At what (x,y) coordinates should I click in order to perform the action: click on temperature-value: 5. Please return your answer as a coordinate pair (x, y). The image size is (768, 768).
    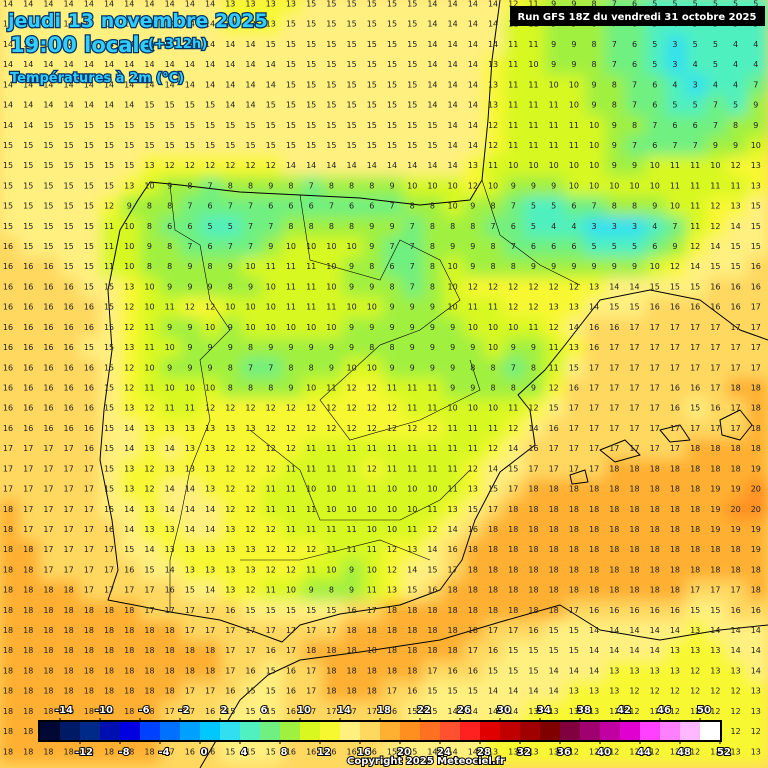
    Looking at the image, I should click on (654, 64).